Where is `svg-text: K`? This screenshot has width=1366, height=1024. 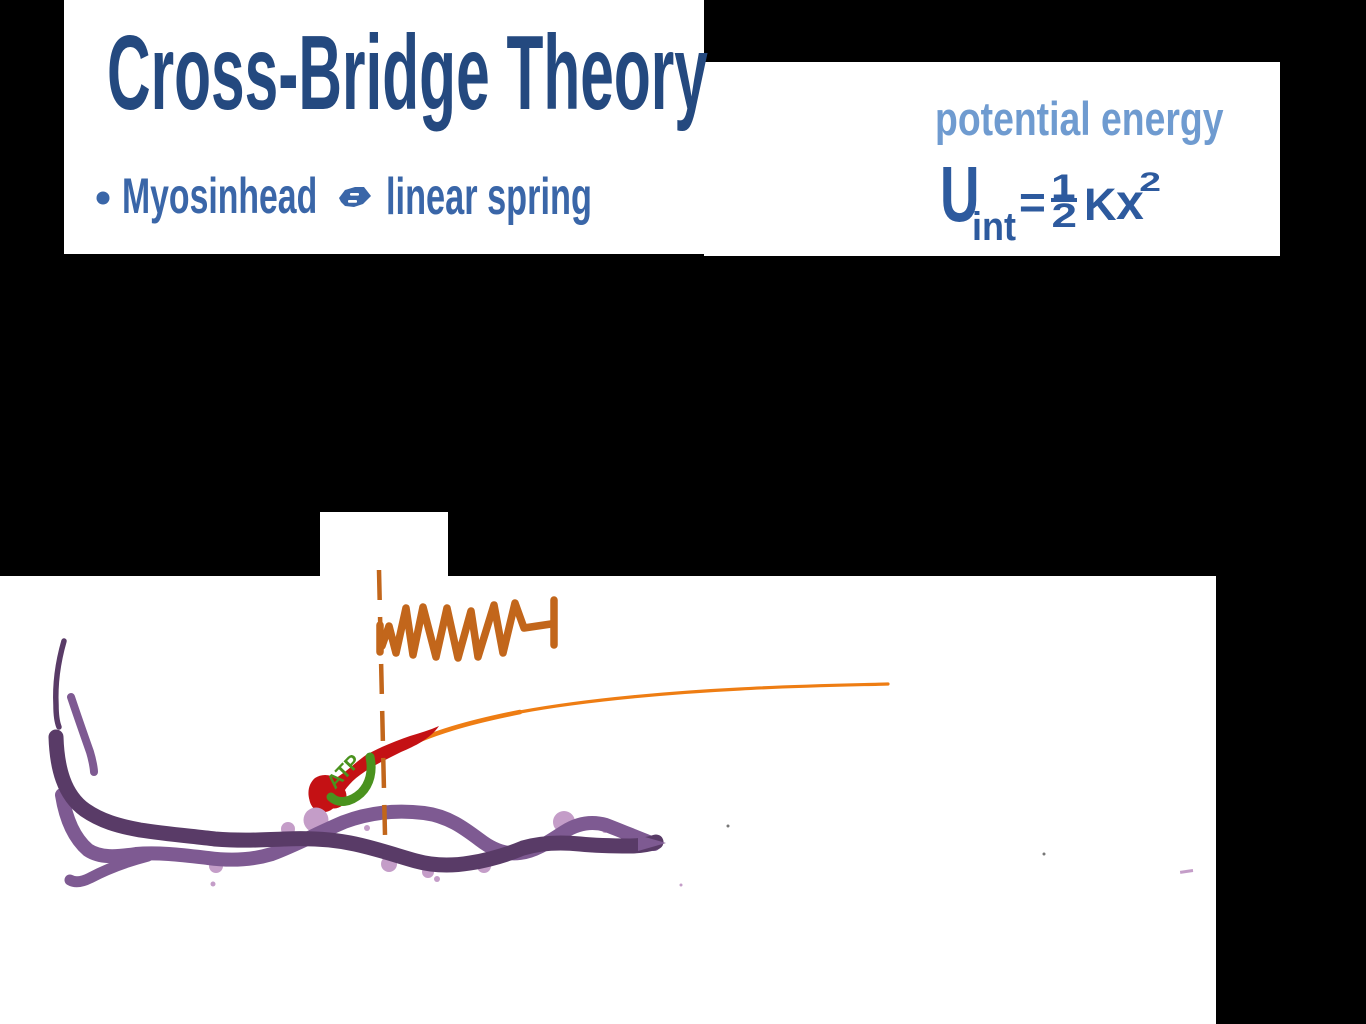
svg-text: K is located at coordinates (1100, 204).